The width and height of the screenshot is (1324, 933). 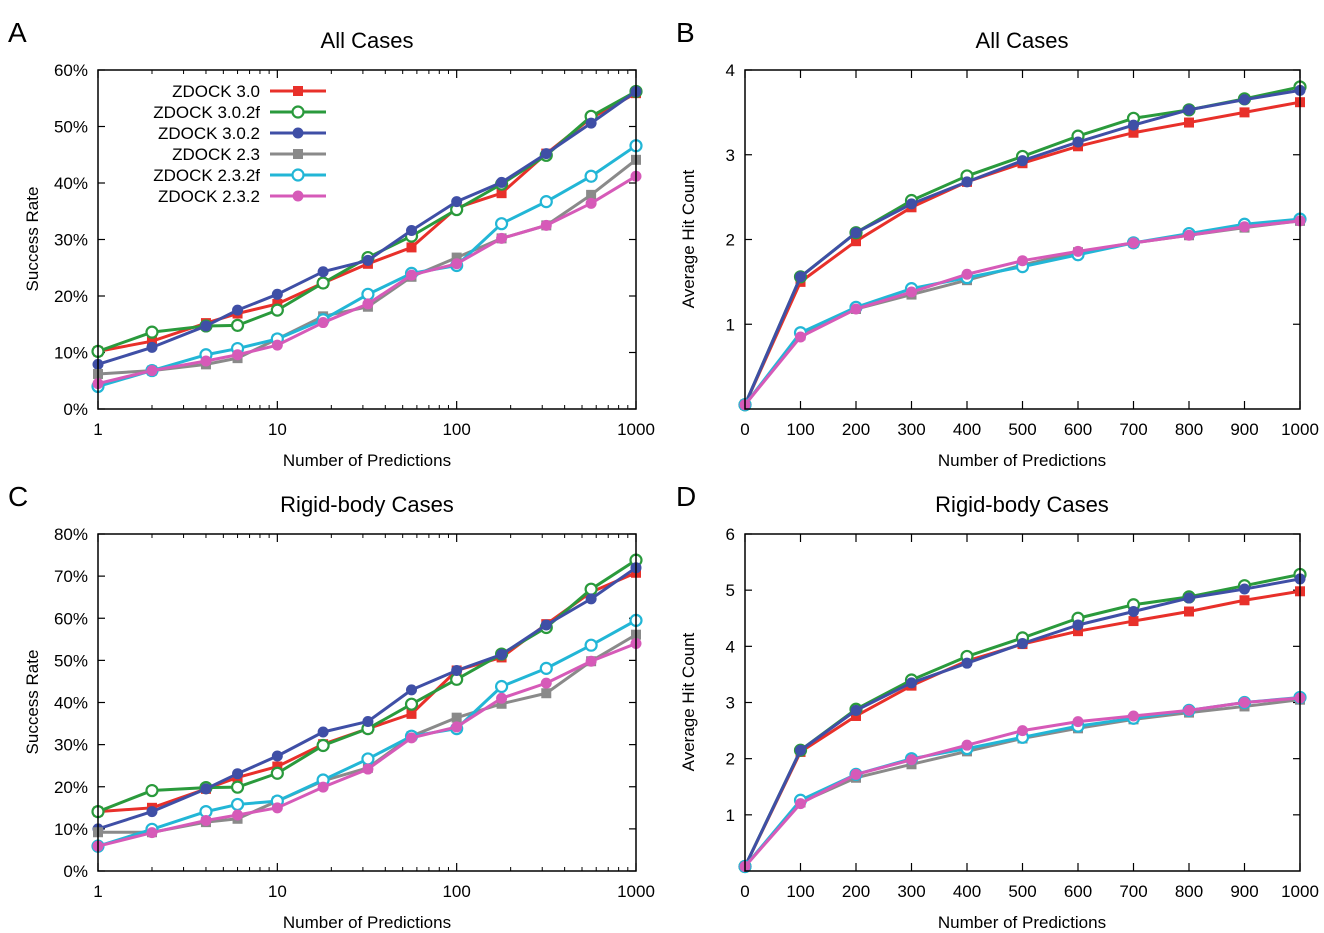 What do you see at coordinates (71, 660) in the screenshot?
I see `panel-c-y-tick-label: 50%` at bounding box center [71, 660].